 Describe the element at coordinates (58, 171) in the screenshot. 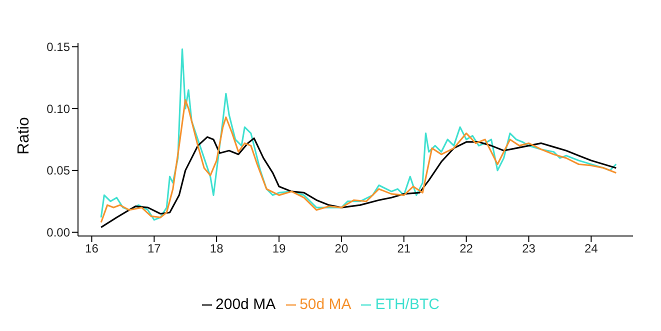

I see `y-tick-label: 0.05` at that location.